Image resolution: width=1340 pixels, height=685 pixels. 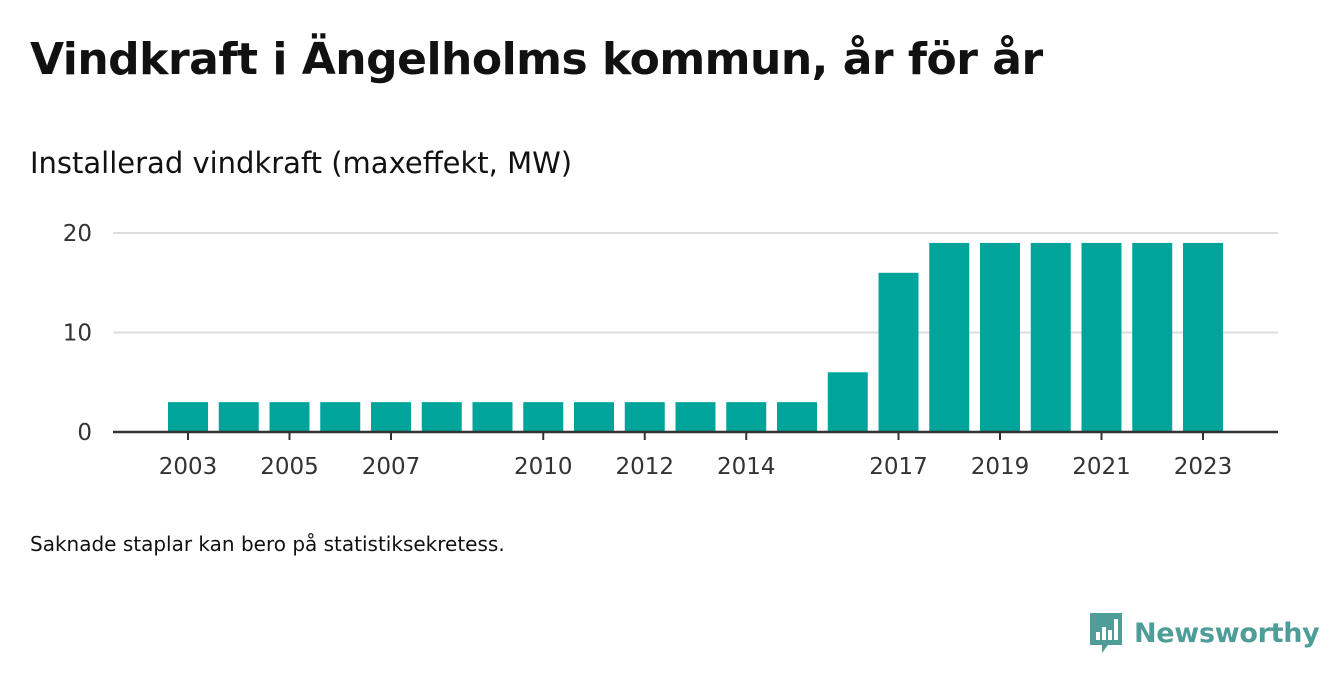 I want to click on bar-2006, so click(x=340, y=417).